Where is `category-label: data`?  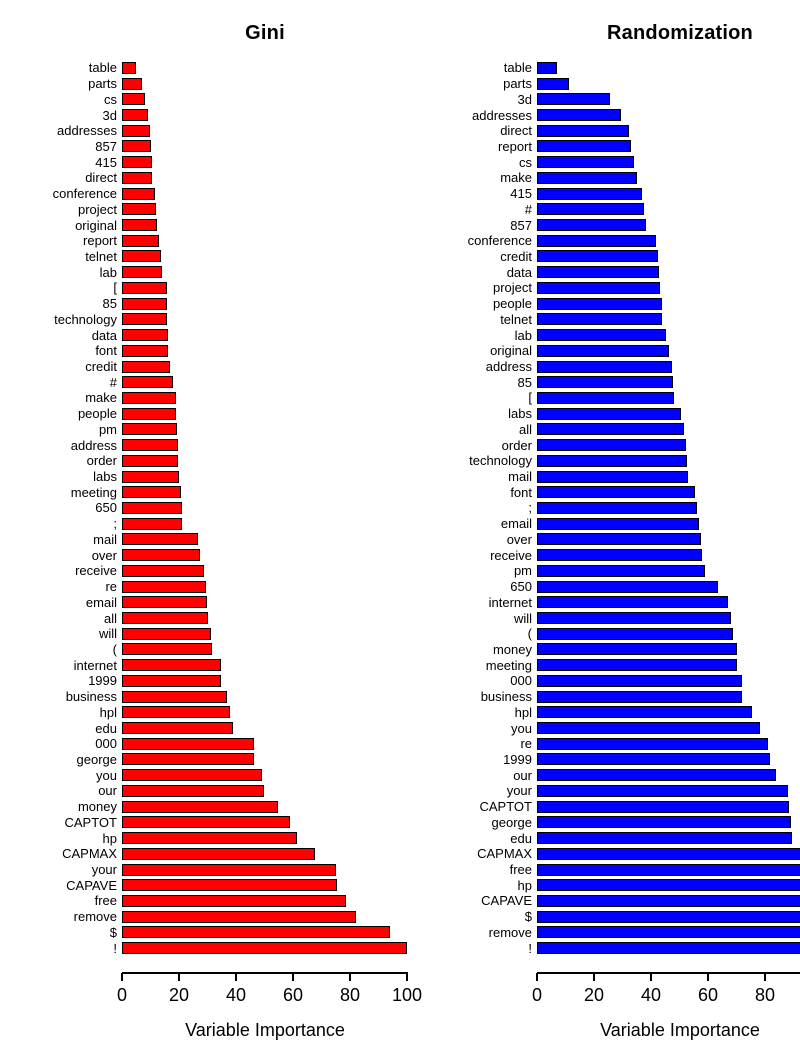 category-label: data is located at coordinates (519, 272).